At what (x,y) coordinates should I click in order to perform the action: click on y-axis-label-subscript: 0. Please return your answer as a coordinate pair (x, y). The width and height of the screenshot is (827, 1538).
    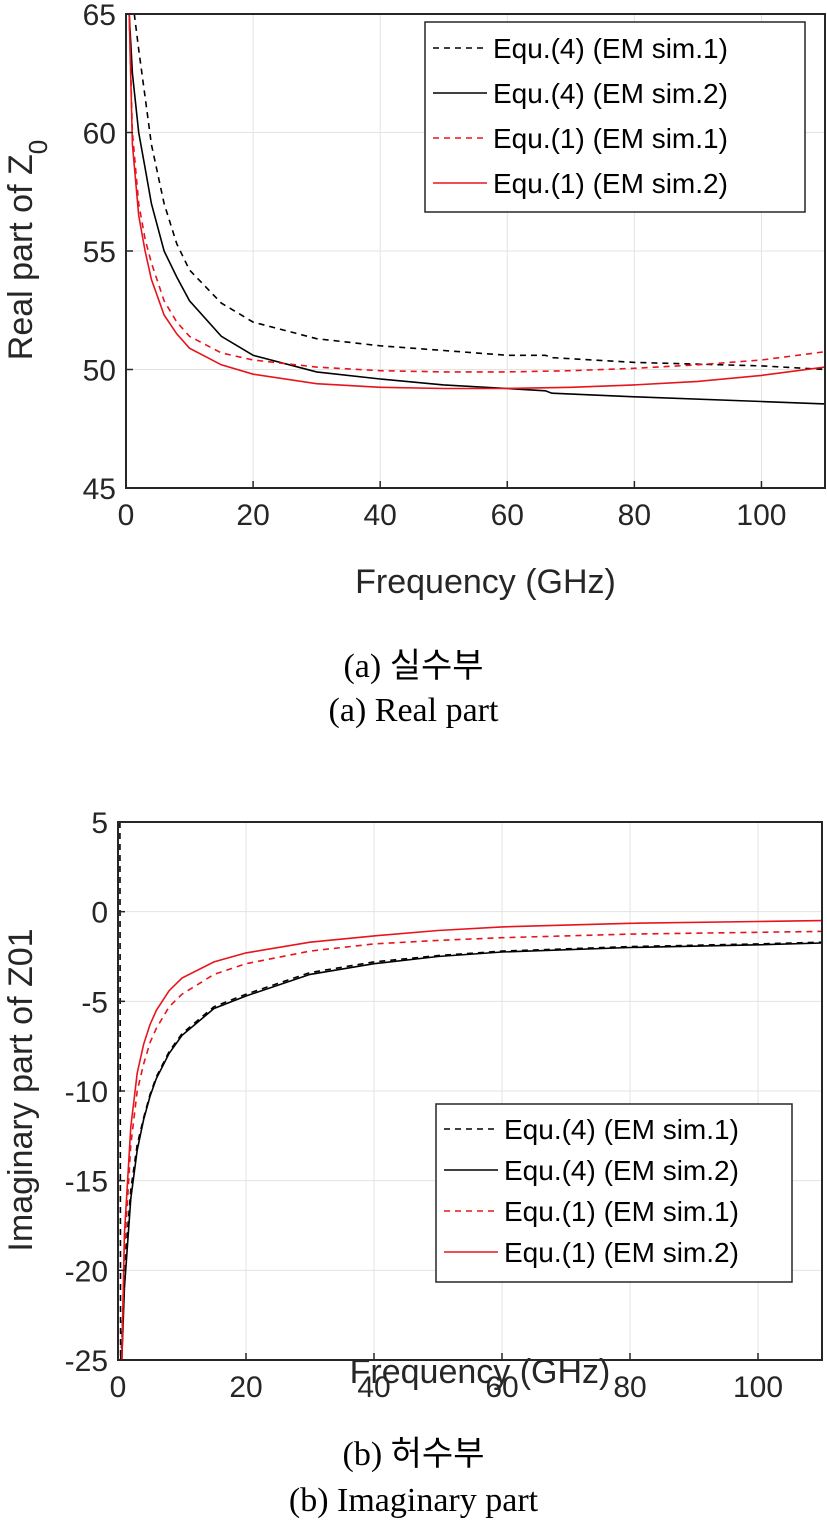
    Looking at the image, I should click on (38, 147).